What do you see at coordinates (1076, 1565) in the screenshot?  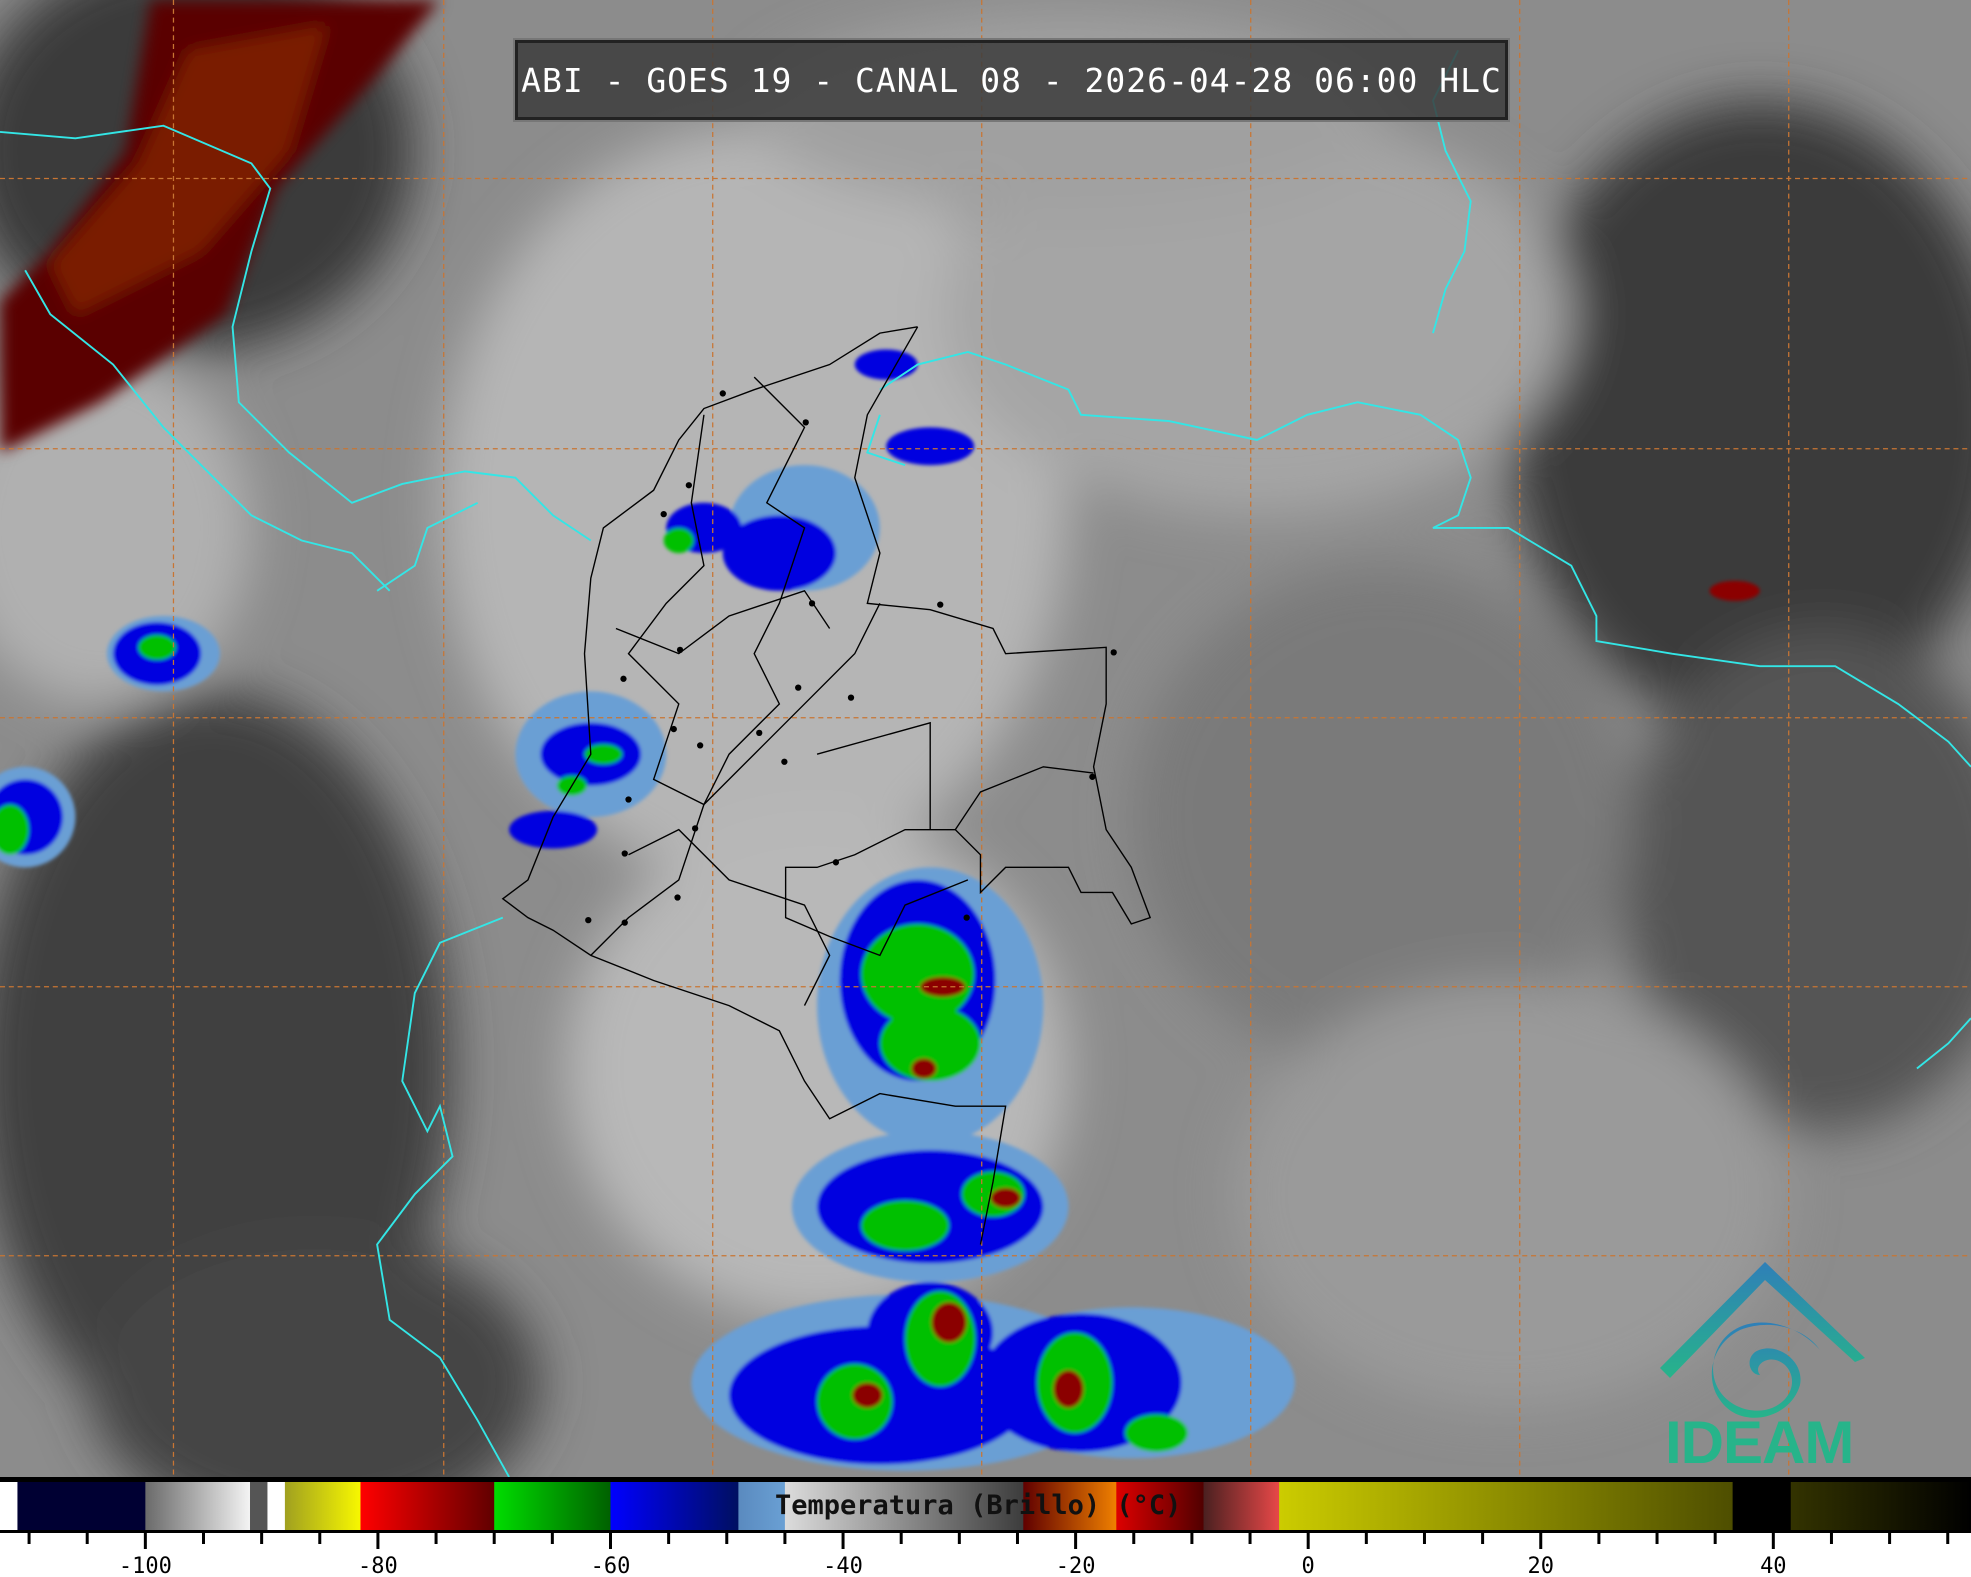 I see `colorbar-tick-label: -20` at bounding box center [1076, 1565].